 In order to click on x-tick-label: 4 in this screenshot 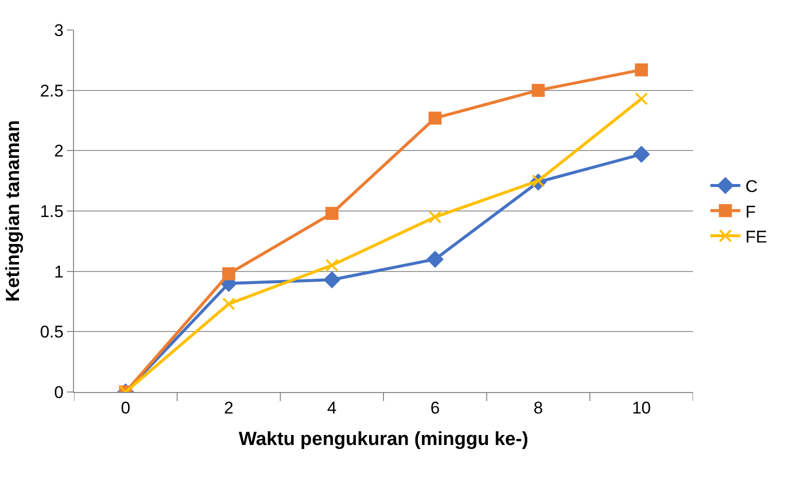, I will do `click(332, 408)`.